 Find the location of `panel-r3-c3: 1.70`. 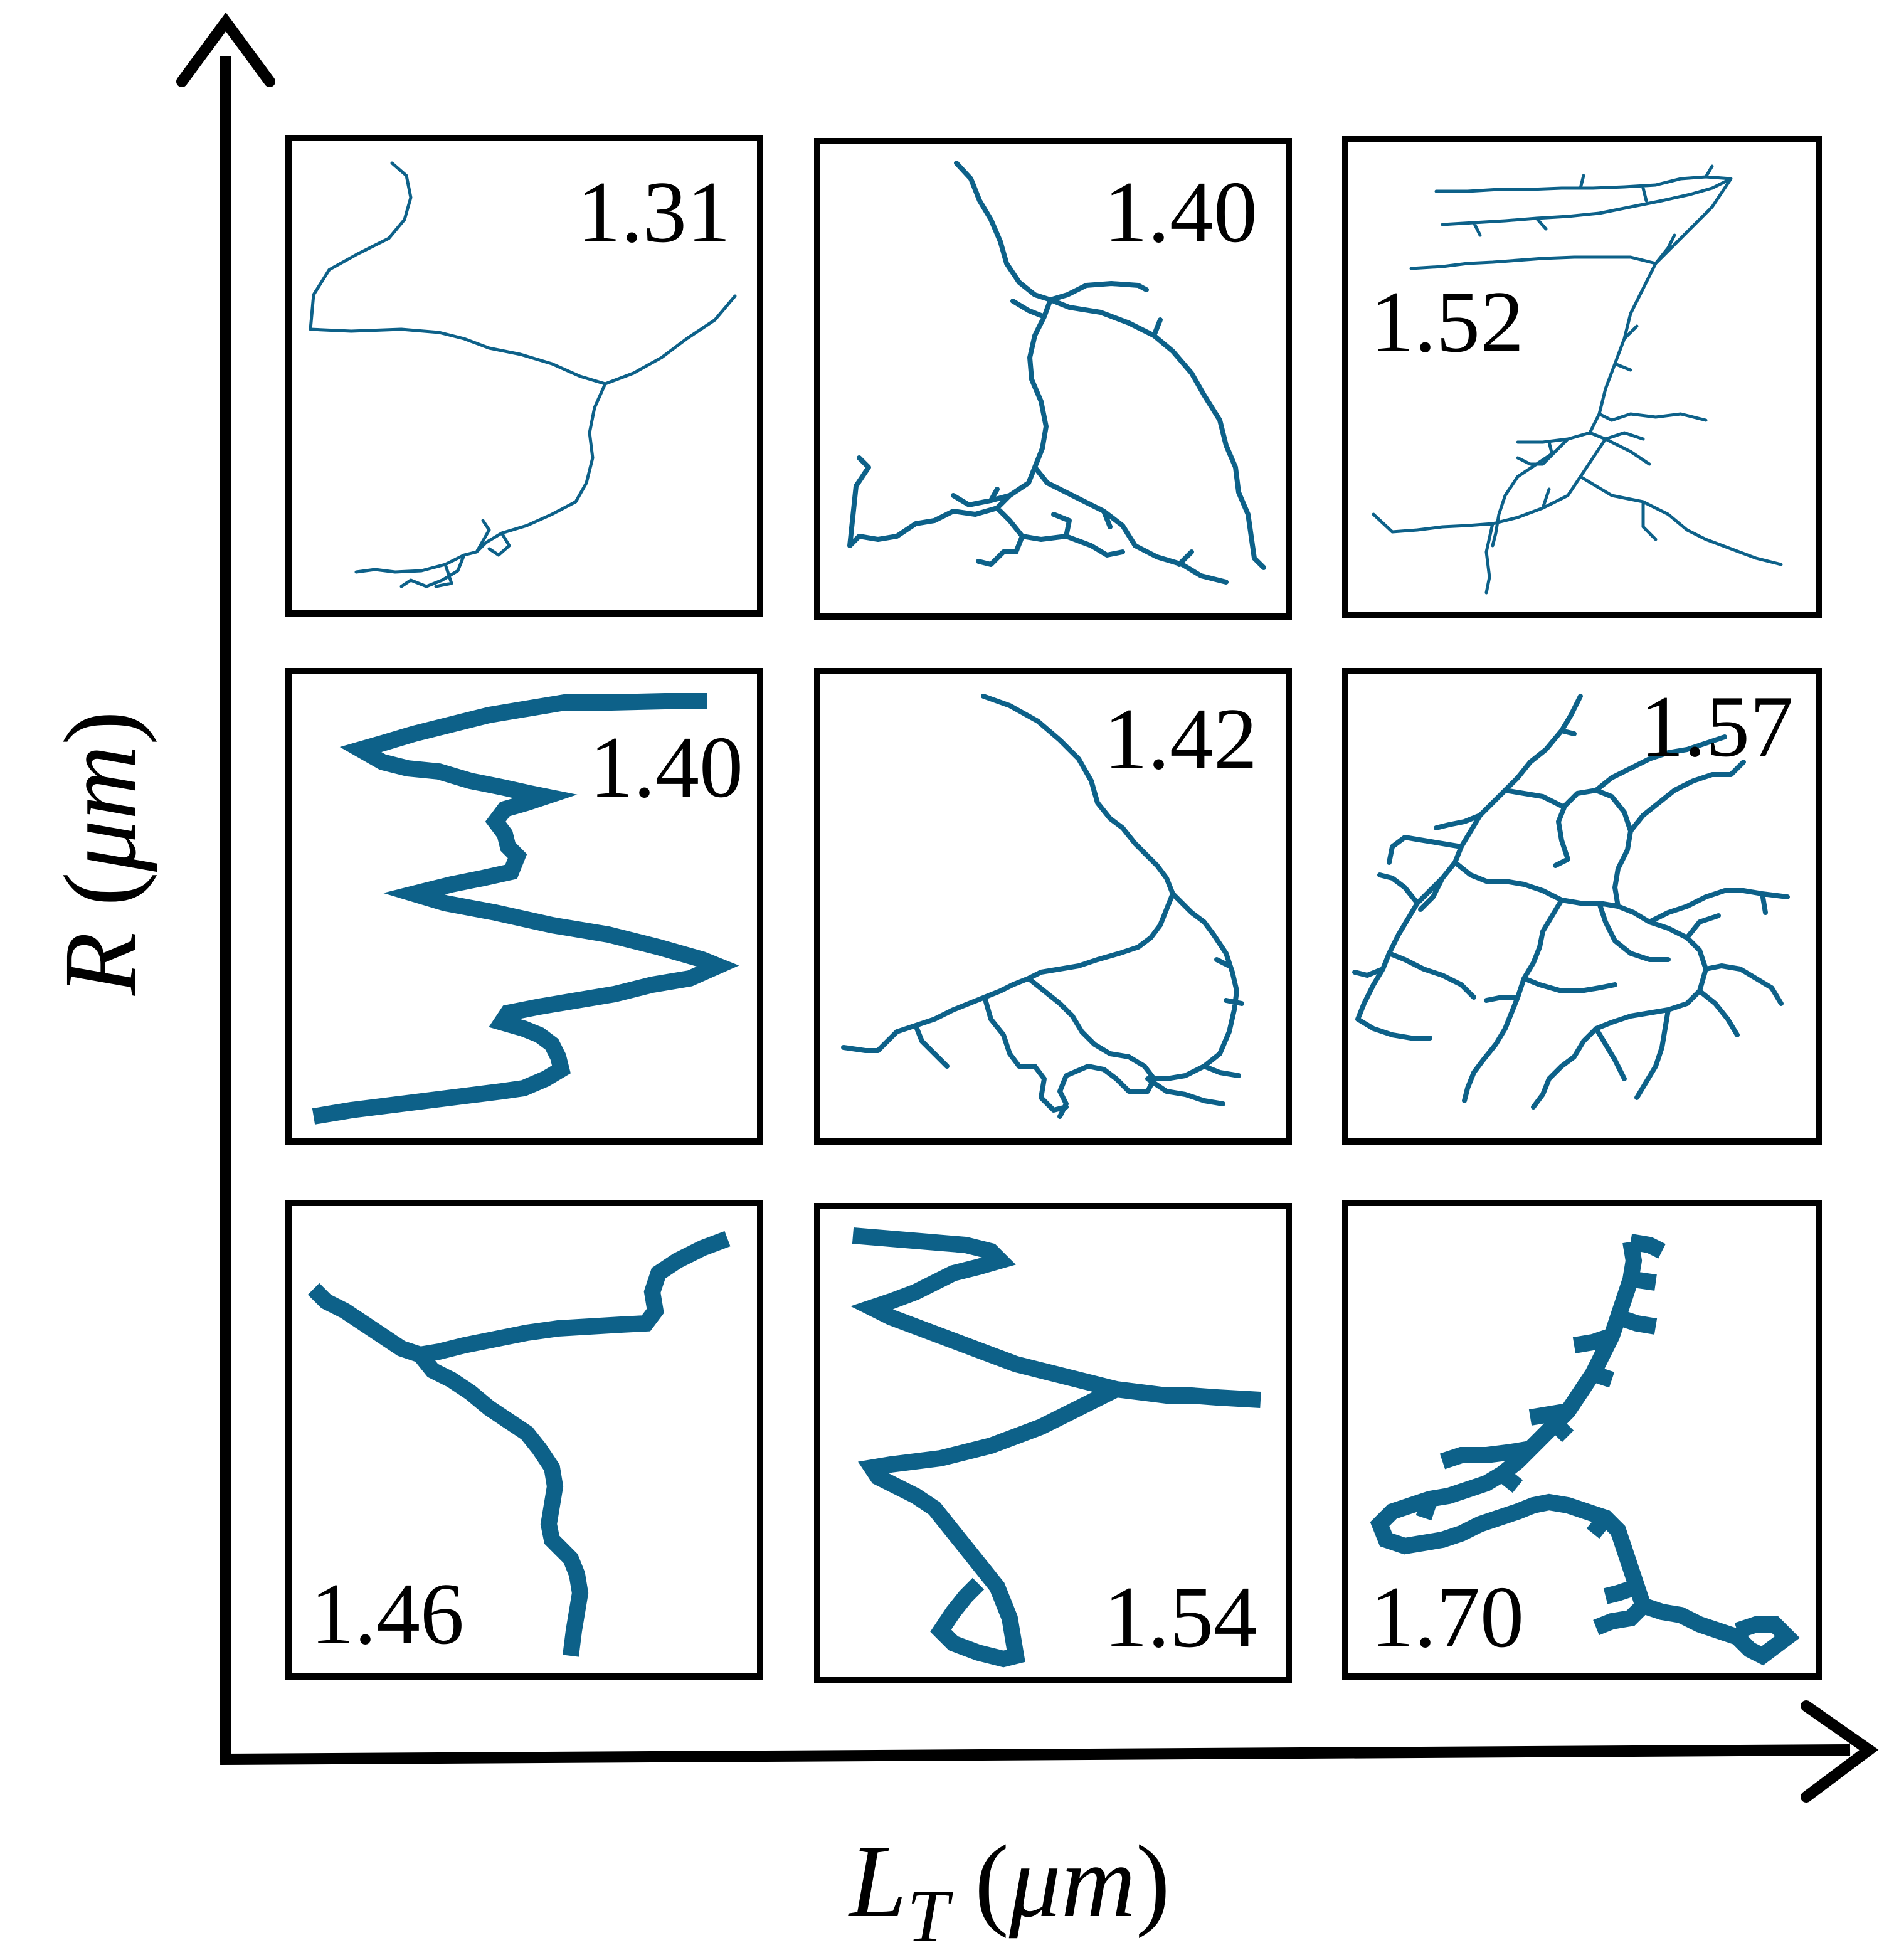

panel-r3-c3: 1.70 is located at coordinates (1582, 1440).